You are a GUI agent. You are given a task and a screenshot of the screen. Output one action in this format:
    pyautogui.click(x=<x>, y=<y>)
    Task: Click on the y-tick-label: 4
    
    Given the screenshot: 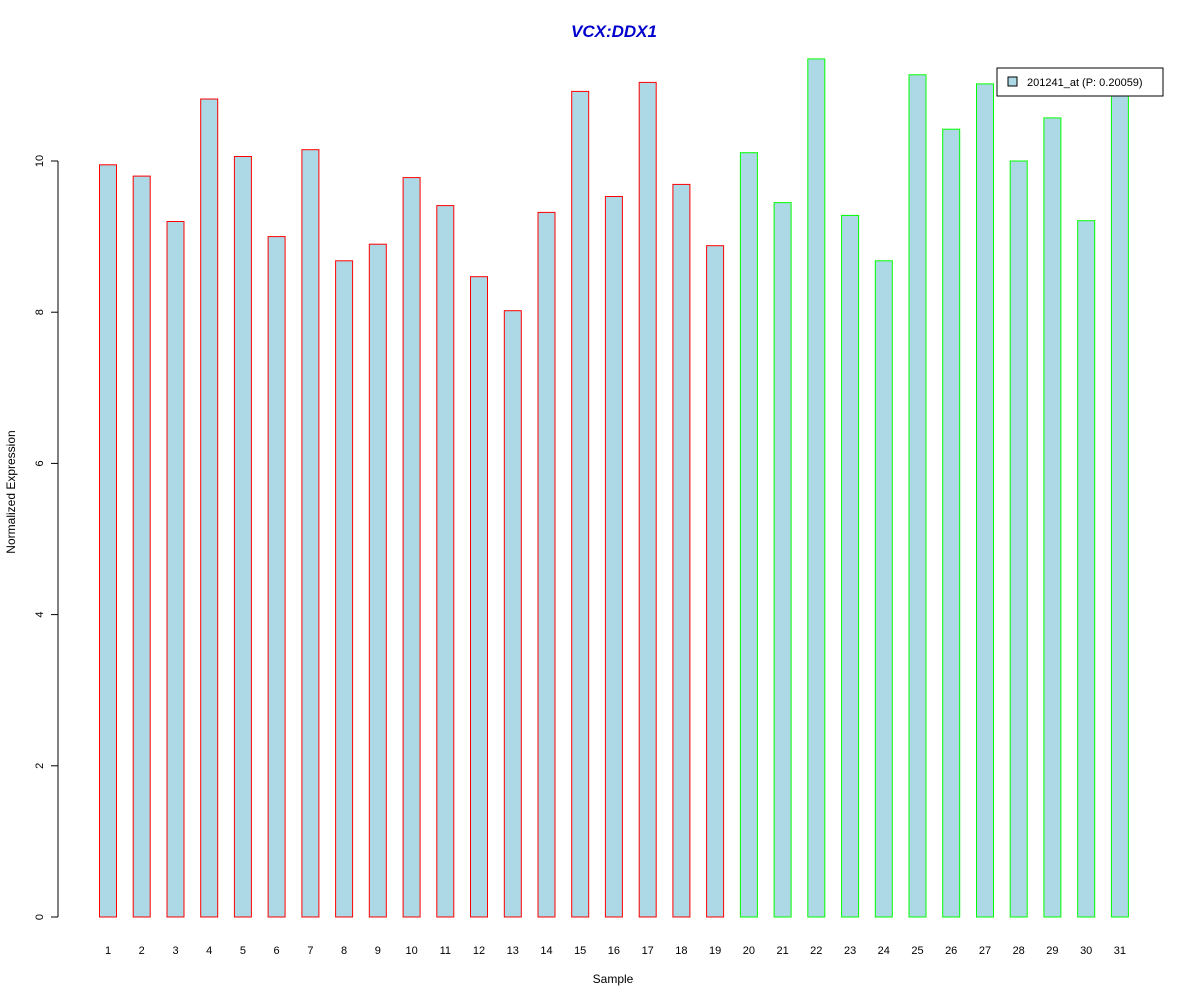 What is the action you would take?
    pyautogui.click(x=40, y=615)
    